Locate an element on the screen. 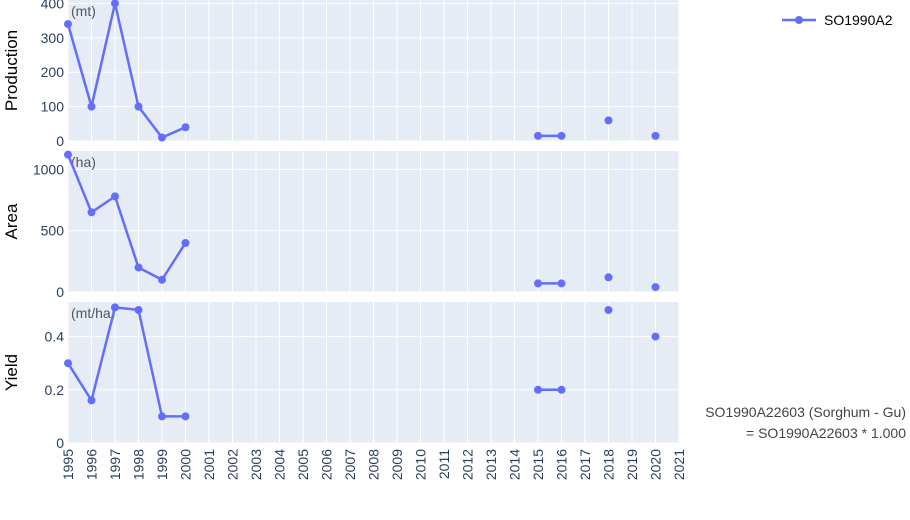  x-tick-label: 2015 is located at coordinates (538, 464).